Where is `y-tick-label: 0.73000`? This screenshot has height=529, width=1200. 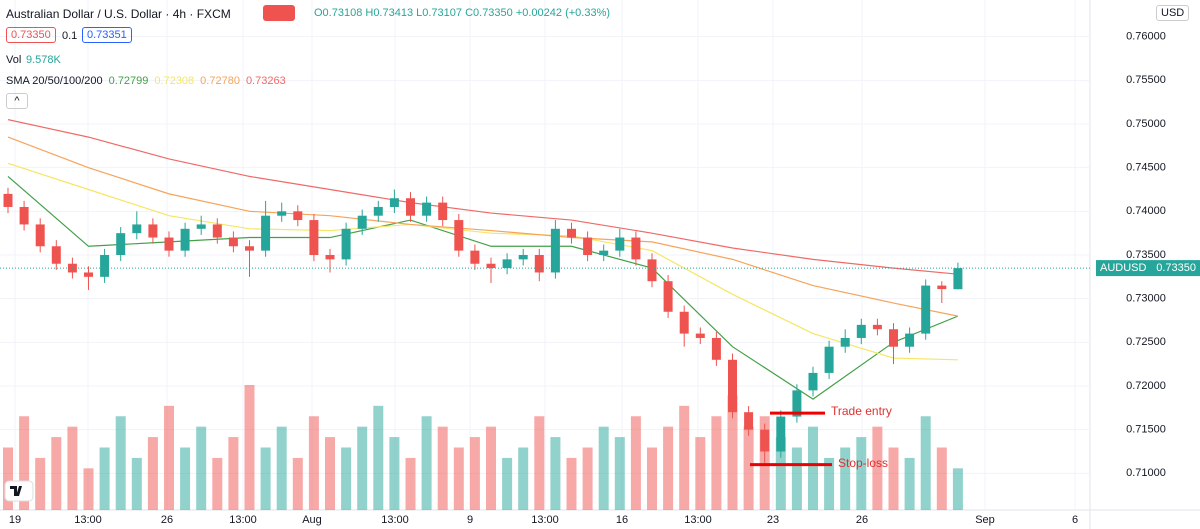
y-tick-label: 0.73000 is located at coordinates (1146, 299).